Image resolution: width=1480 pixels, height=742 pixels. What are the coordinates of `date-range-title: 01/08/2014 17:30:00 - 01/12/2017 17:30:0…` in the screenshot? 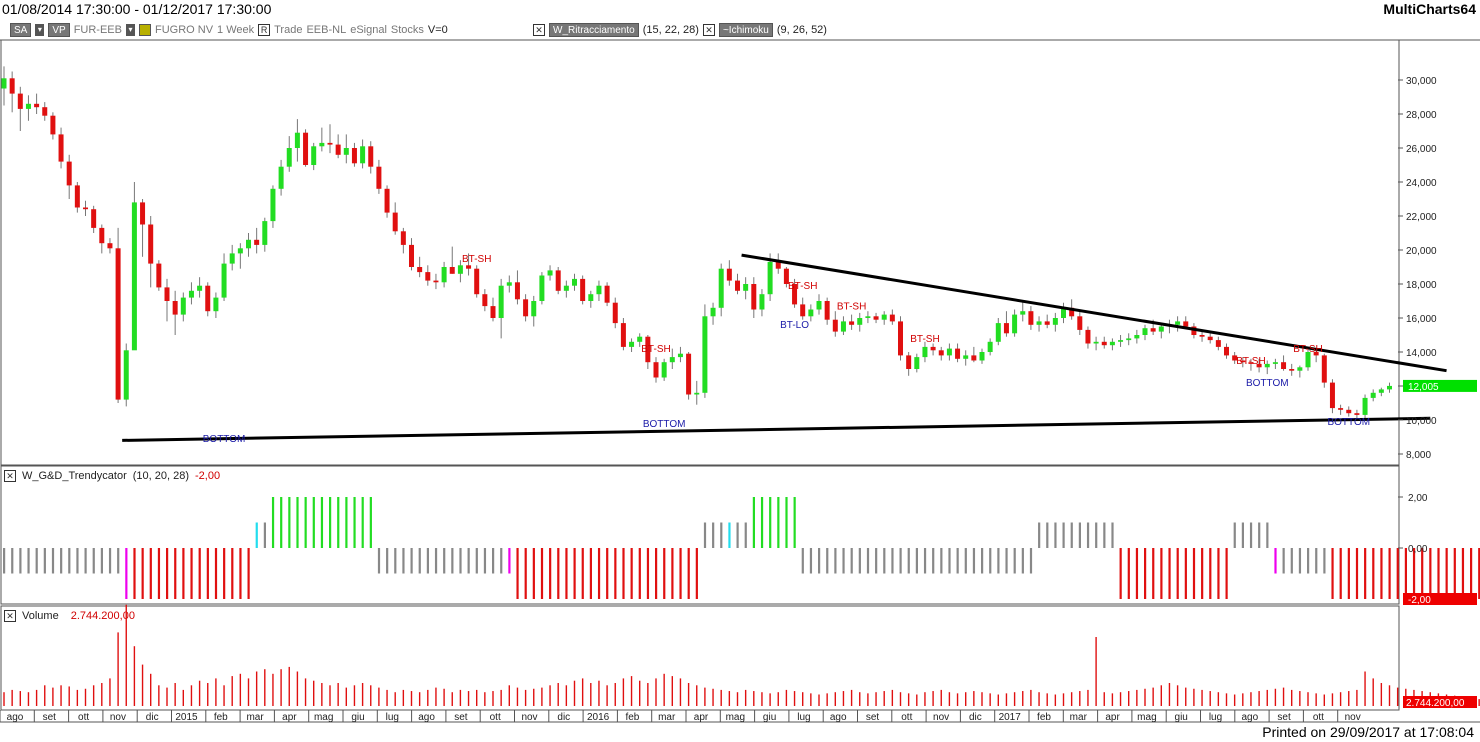 It's located at (137, 9).